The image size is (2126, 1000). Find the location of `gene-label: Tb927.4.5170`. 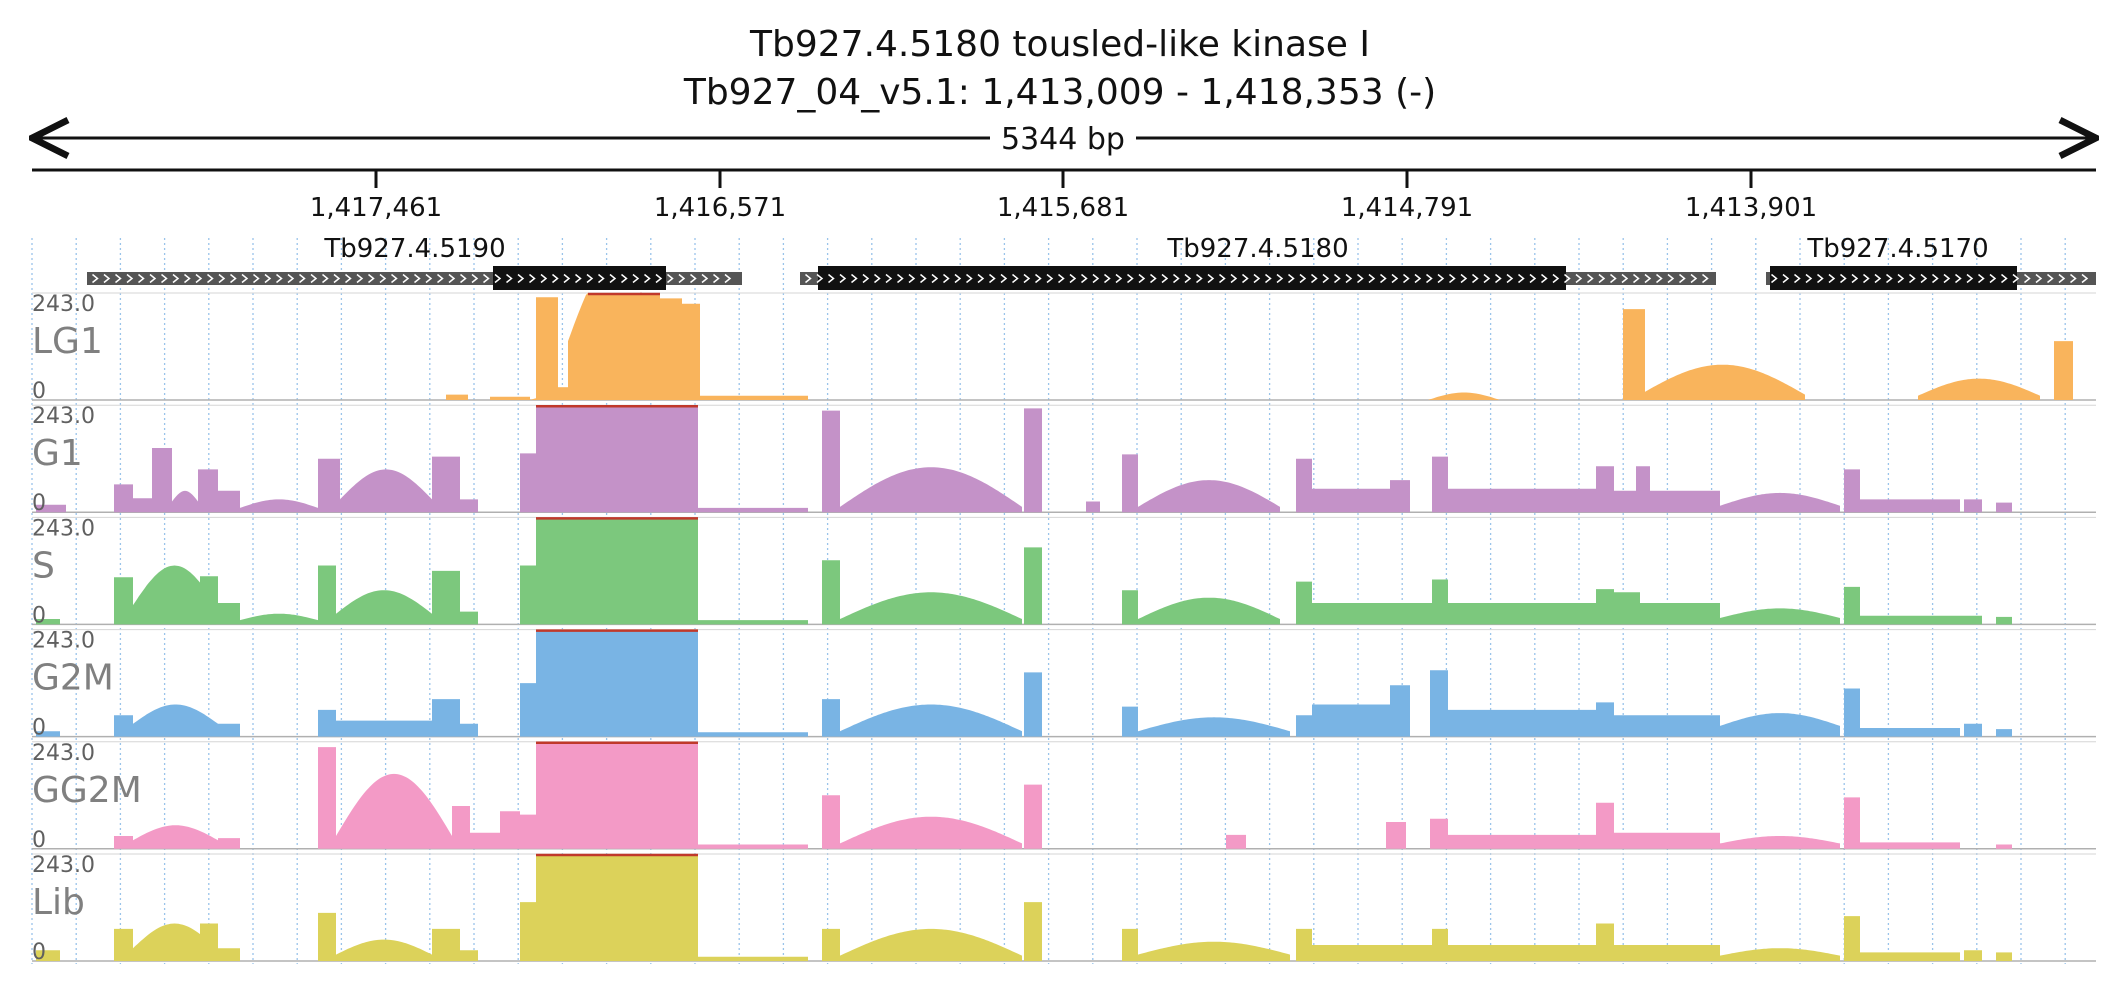

gene-label: Tb927.4.5170 is located at coordinates (1897, 249).